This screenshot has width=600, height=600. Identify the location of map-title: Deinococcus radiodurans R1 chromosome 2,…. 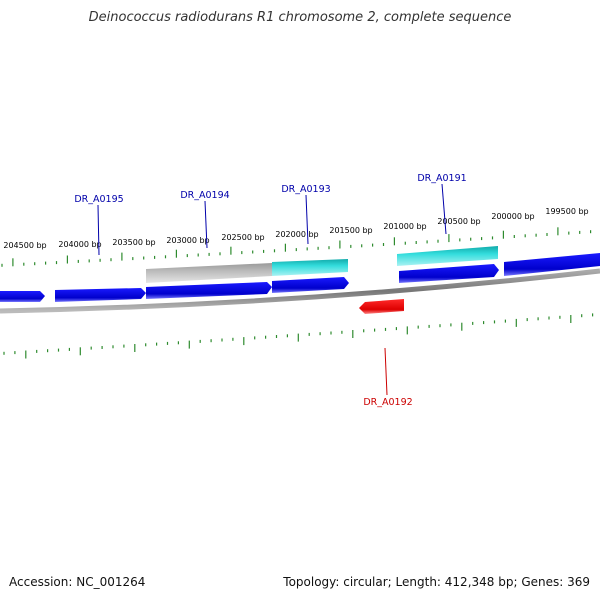
(300, 17).